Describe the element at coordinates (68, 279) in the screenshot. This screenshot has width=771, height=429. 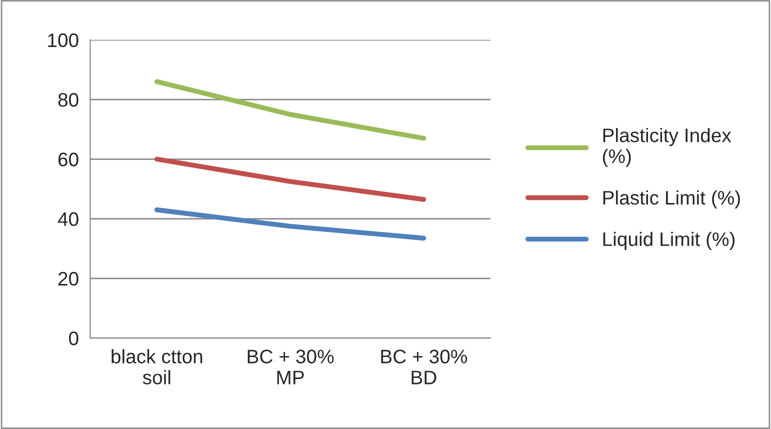
I see `y-tick-label: 20` at that location.